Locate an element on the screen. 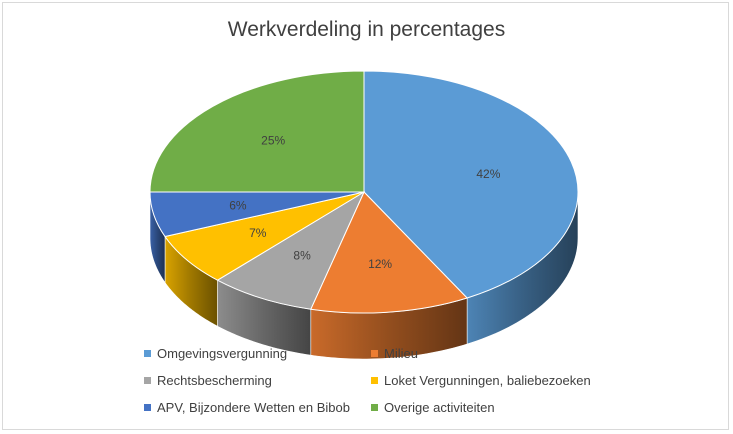 The height and width of the screenshot is (434, 733). data-label-1: 12% is located at coordinates (380, 264).